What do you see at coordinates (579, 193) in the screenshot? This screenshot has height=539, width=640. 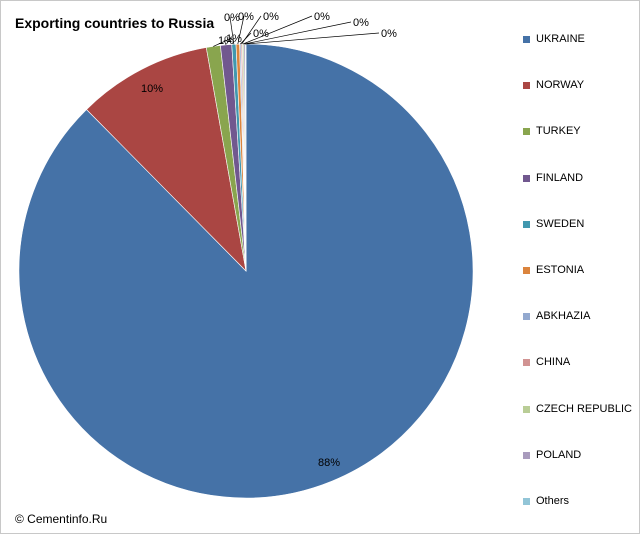 I see `legend-item-finland: FINLAND` at bounding box center [579, 193].